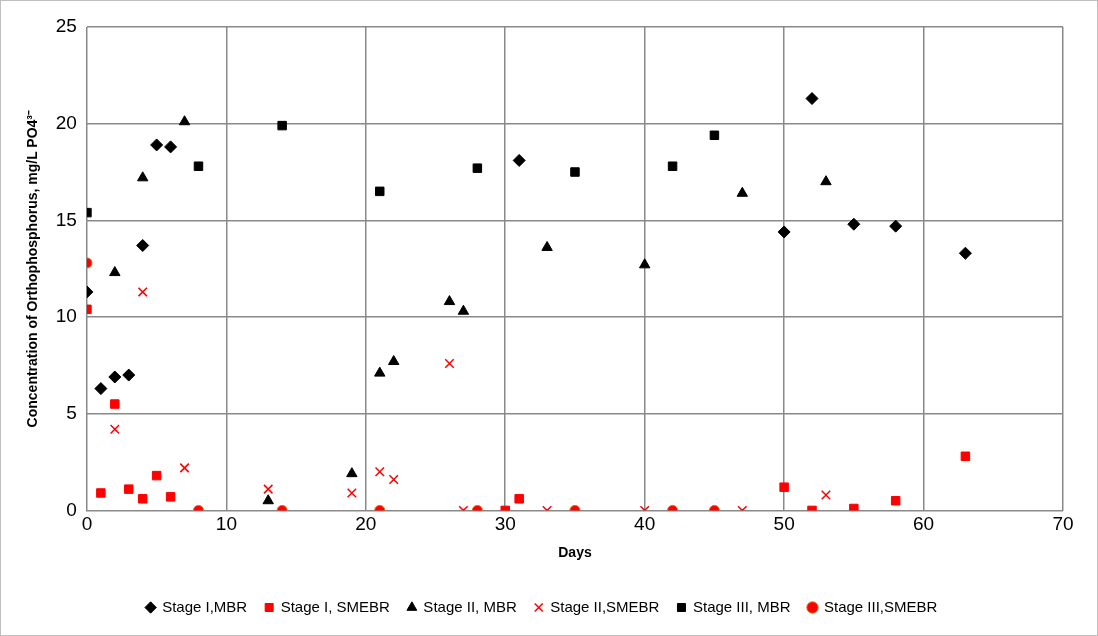  Describe the element at coordinates (575, 552) in the screenshot. I see `x-axis-title: Days` at that location.